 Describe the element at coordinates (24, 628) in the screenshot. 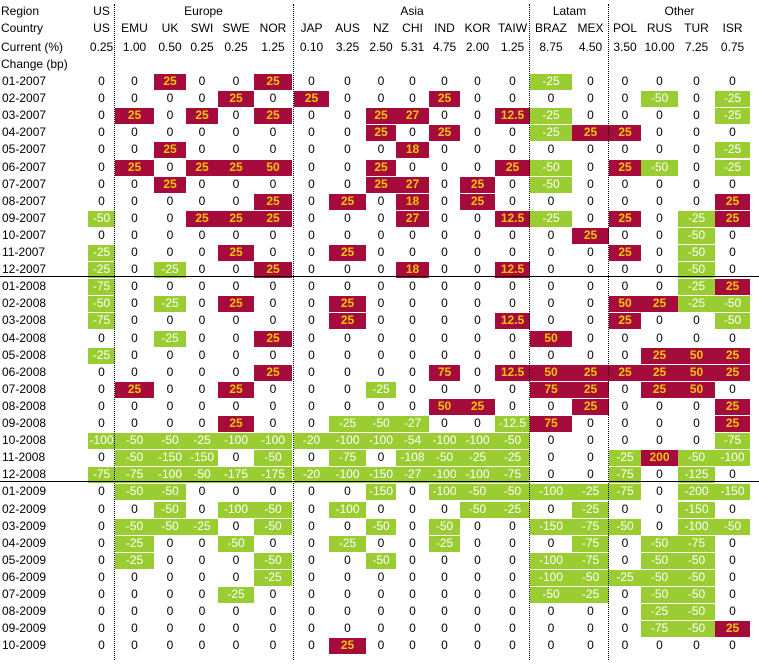

I see `date-label: 09-2009` at that location.